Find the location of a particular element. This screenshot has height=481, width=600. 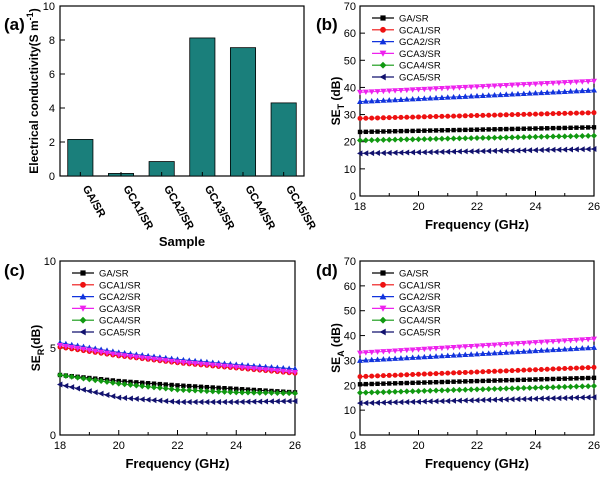

panel-d-xtick-label: 26 is located at coordinates (594, 446).